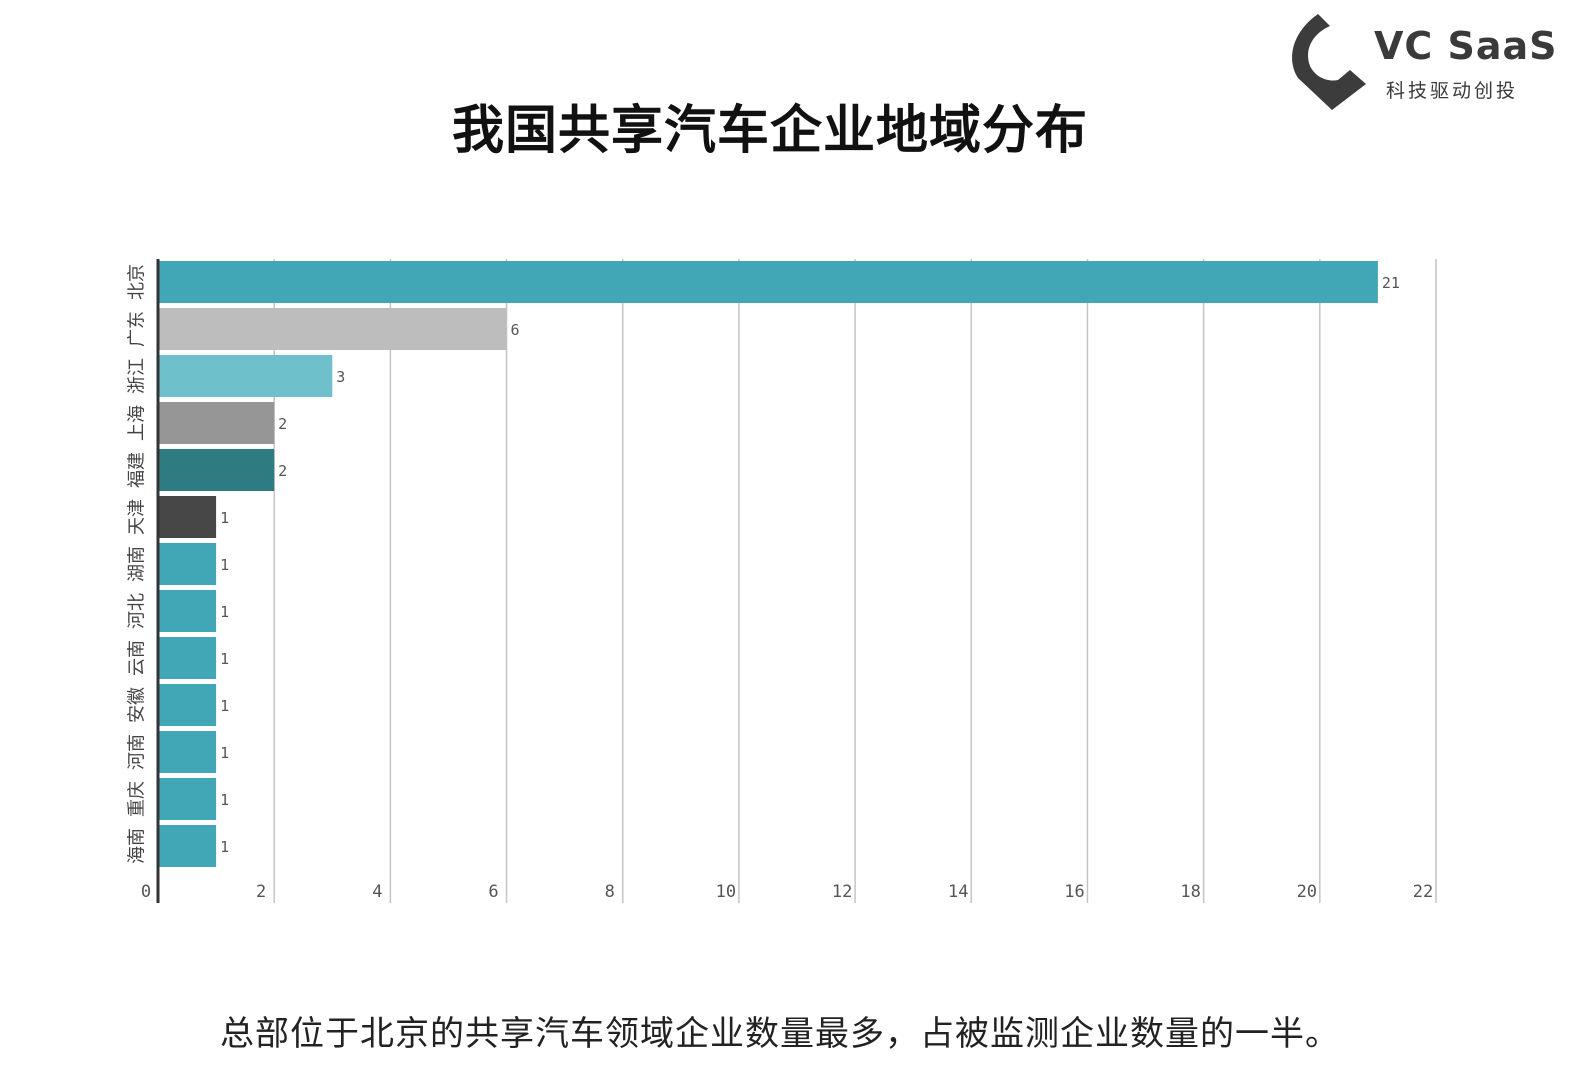  What do you see at coordinates (1307, 892) in the screenshot?
I see `x-tick-label: 20` at bounding box center [1307, 892].